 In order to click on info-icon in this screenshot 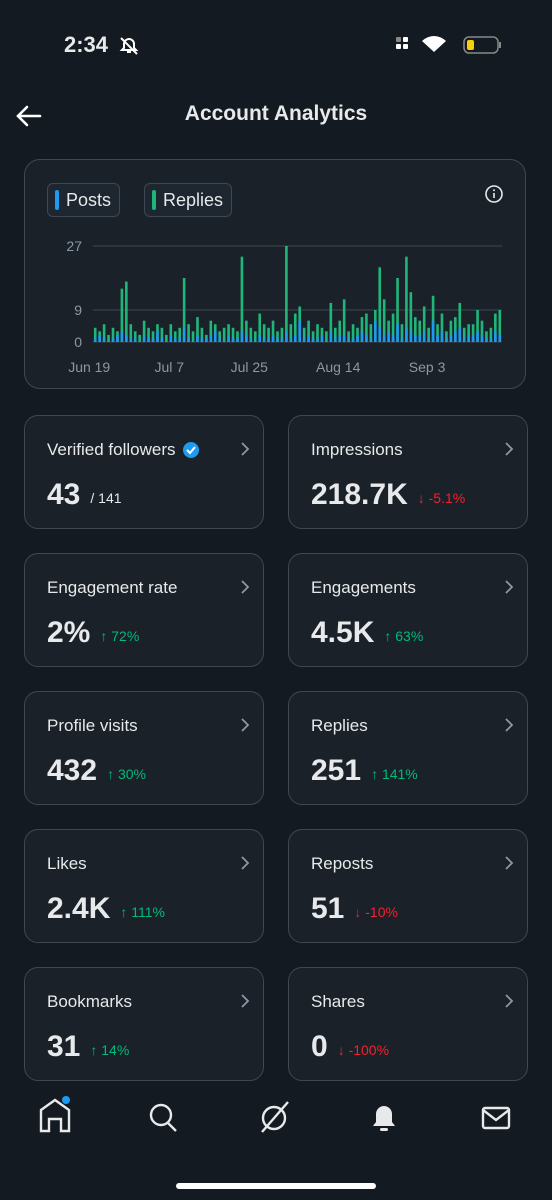, I will do `click(494, 194)`.